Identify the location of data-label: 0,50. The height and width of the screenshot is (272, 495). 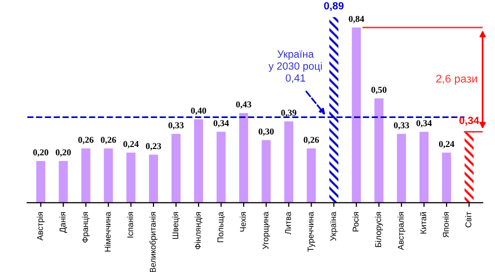
(378, 90).